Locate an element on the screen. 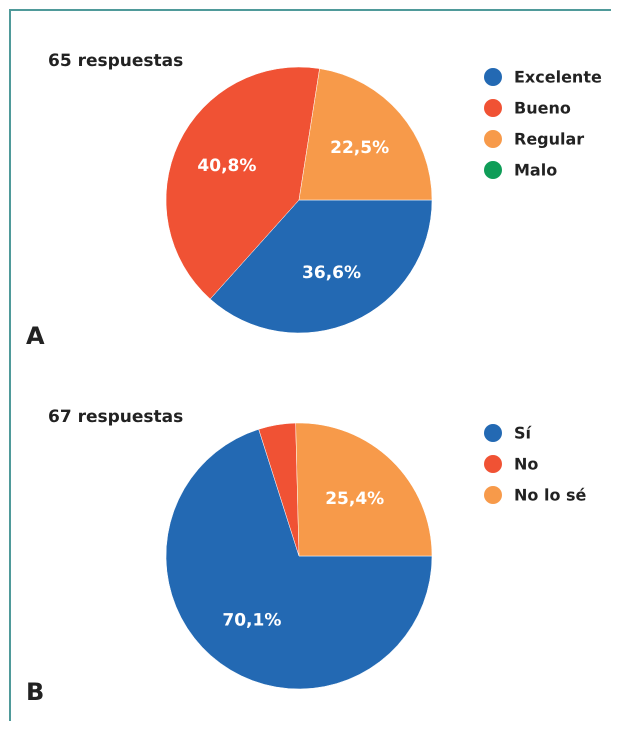 This screenshot has width=619, height=729. legend-label: Bueno is located at coordinates (542, 108).